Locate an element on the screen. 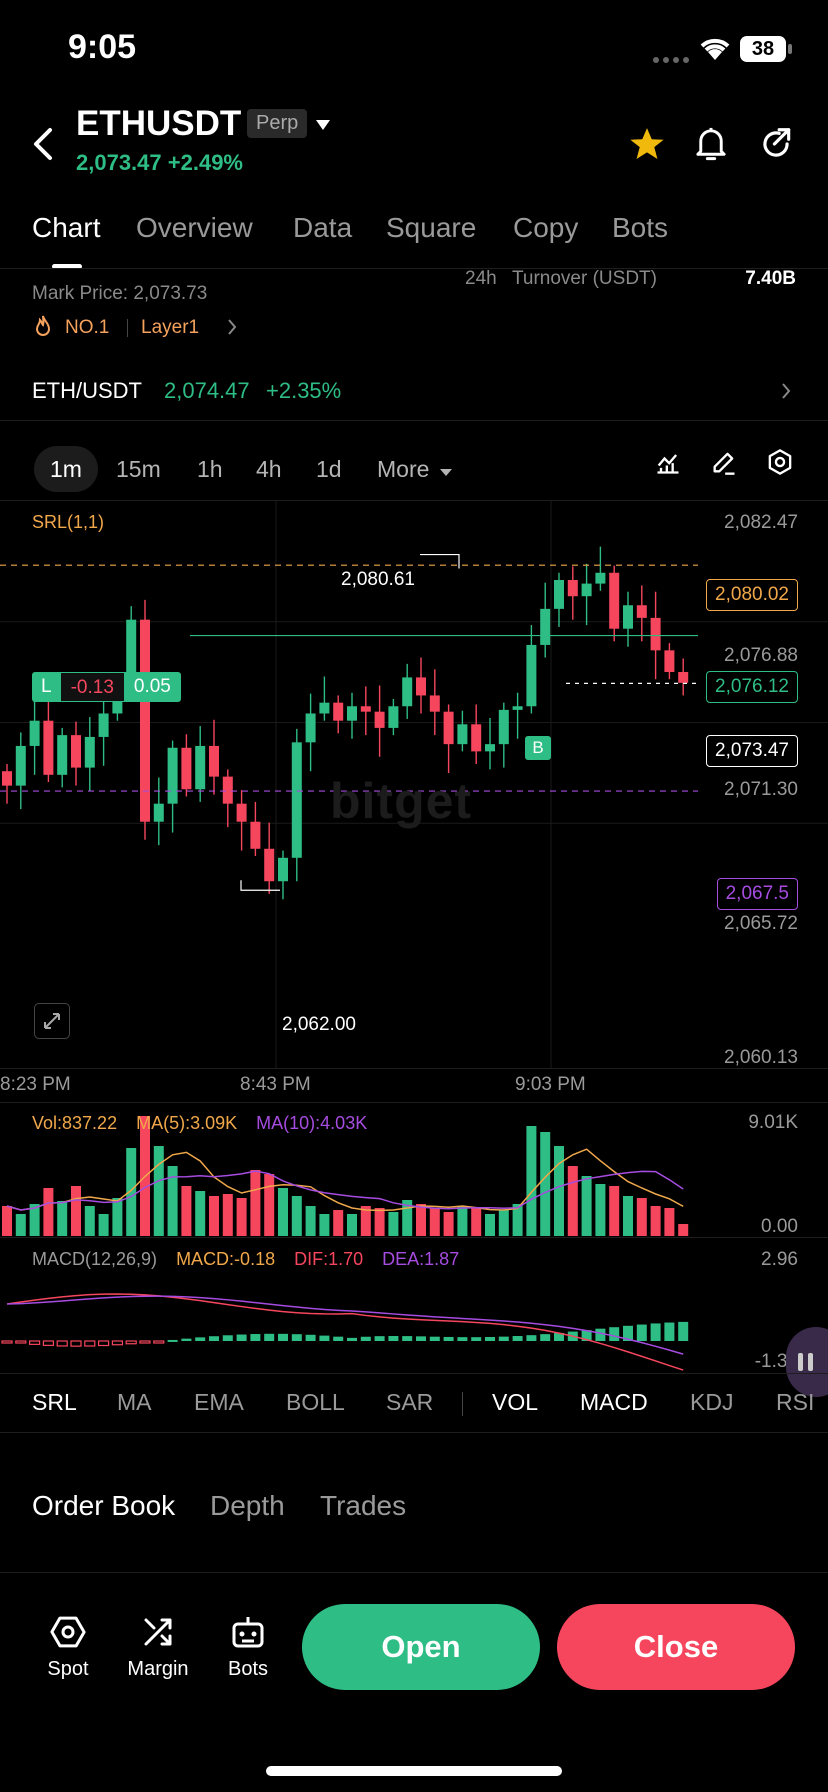  tabs-divider is located at coordinates (414, 268).